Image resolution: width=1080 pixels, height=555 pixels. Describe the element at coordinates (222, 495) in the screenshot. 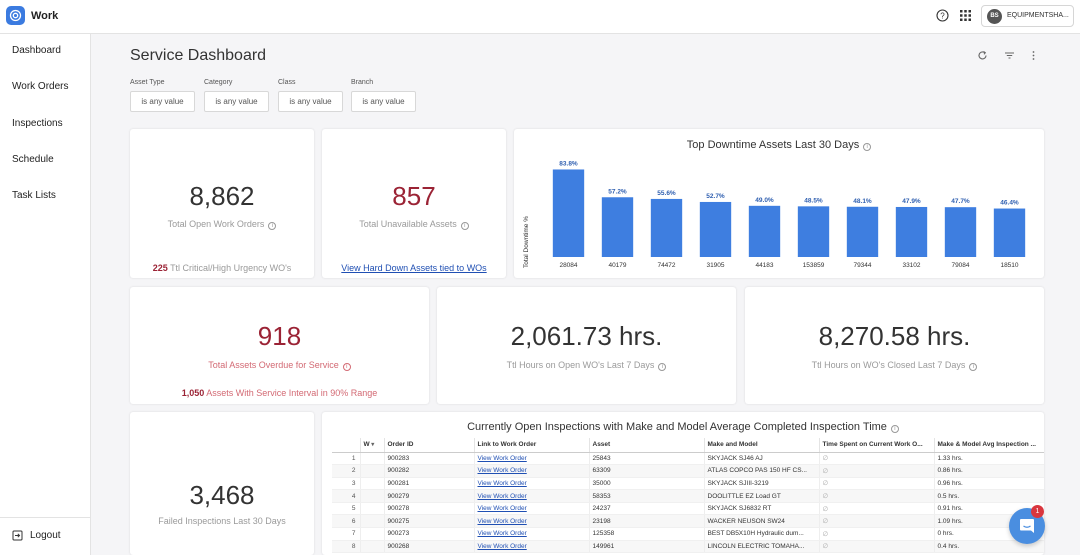

I see `failed-inspections-value: 3,468` at that location.